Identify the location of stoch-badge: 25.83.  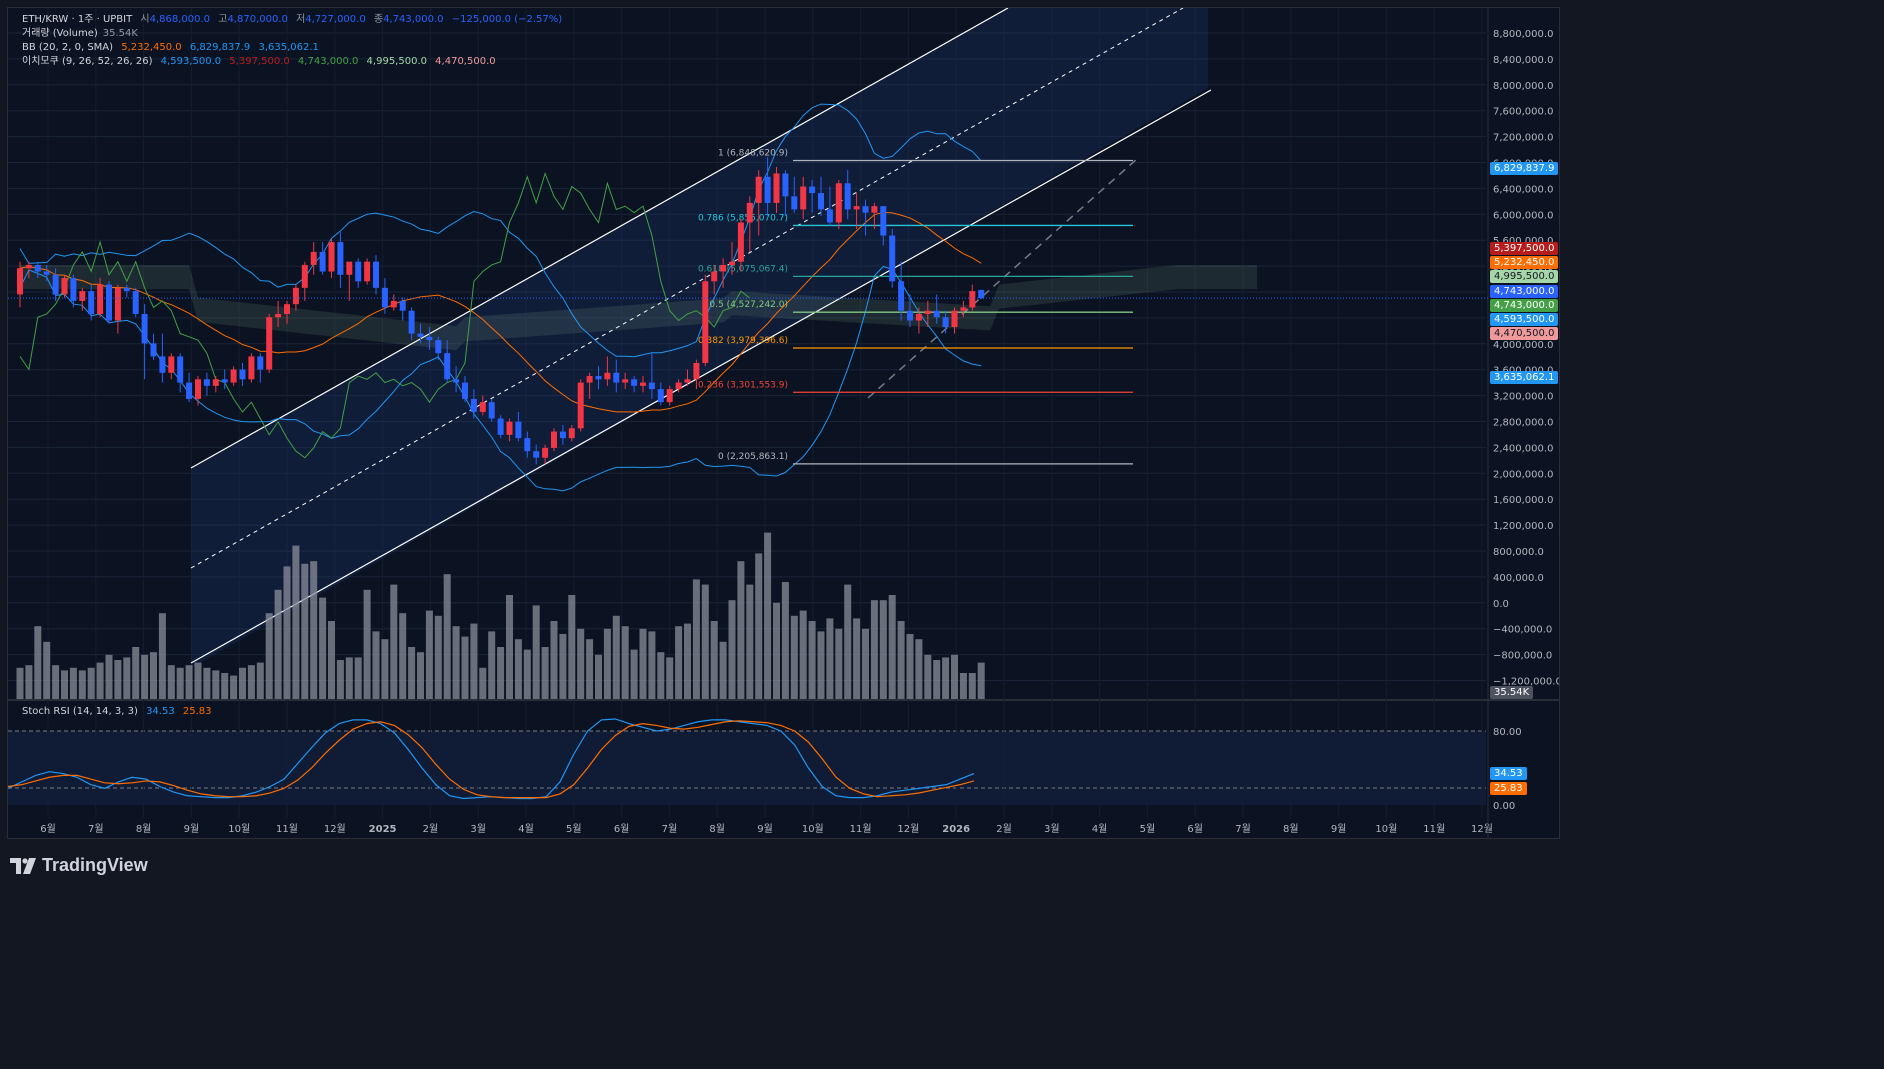
(1508, 788).